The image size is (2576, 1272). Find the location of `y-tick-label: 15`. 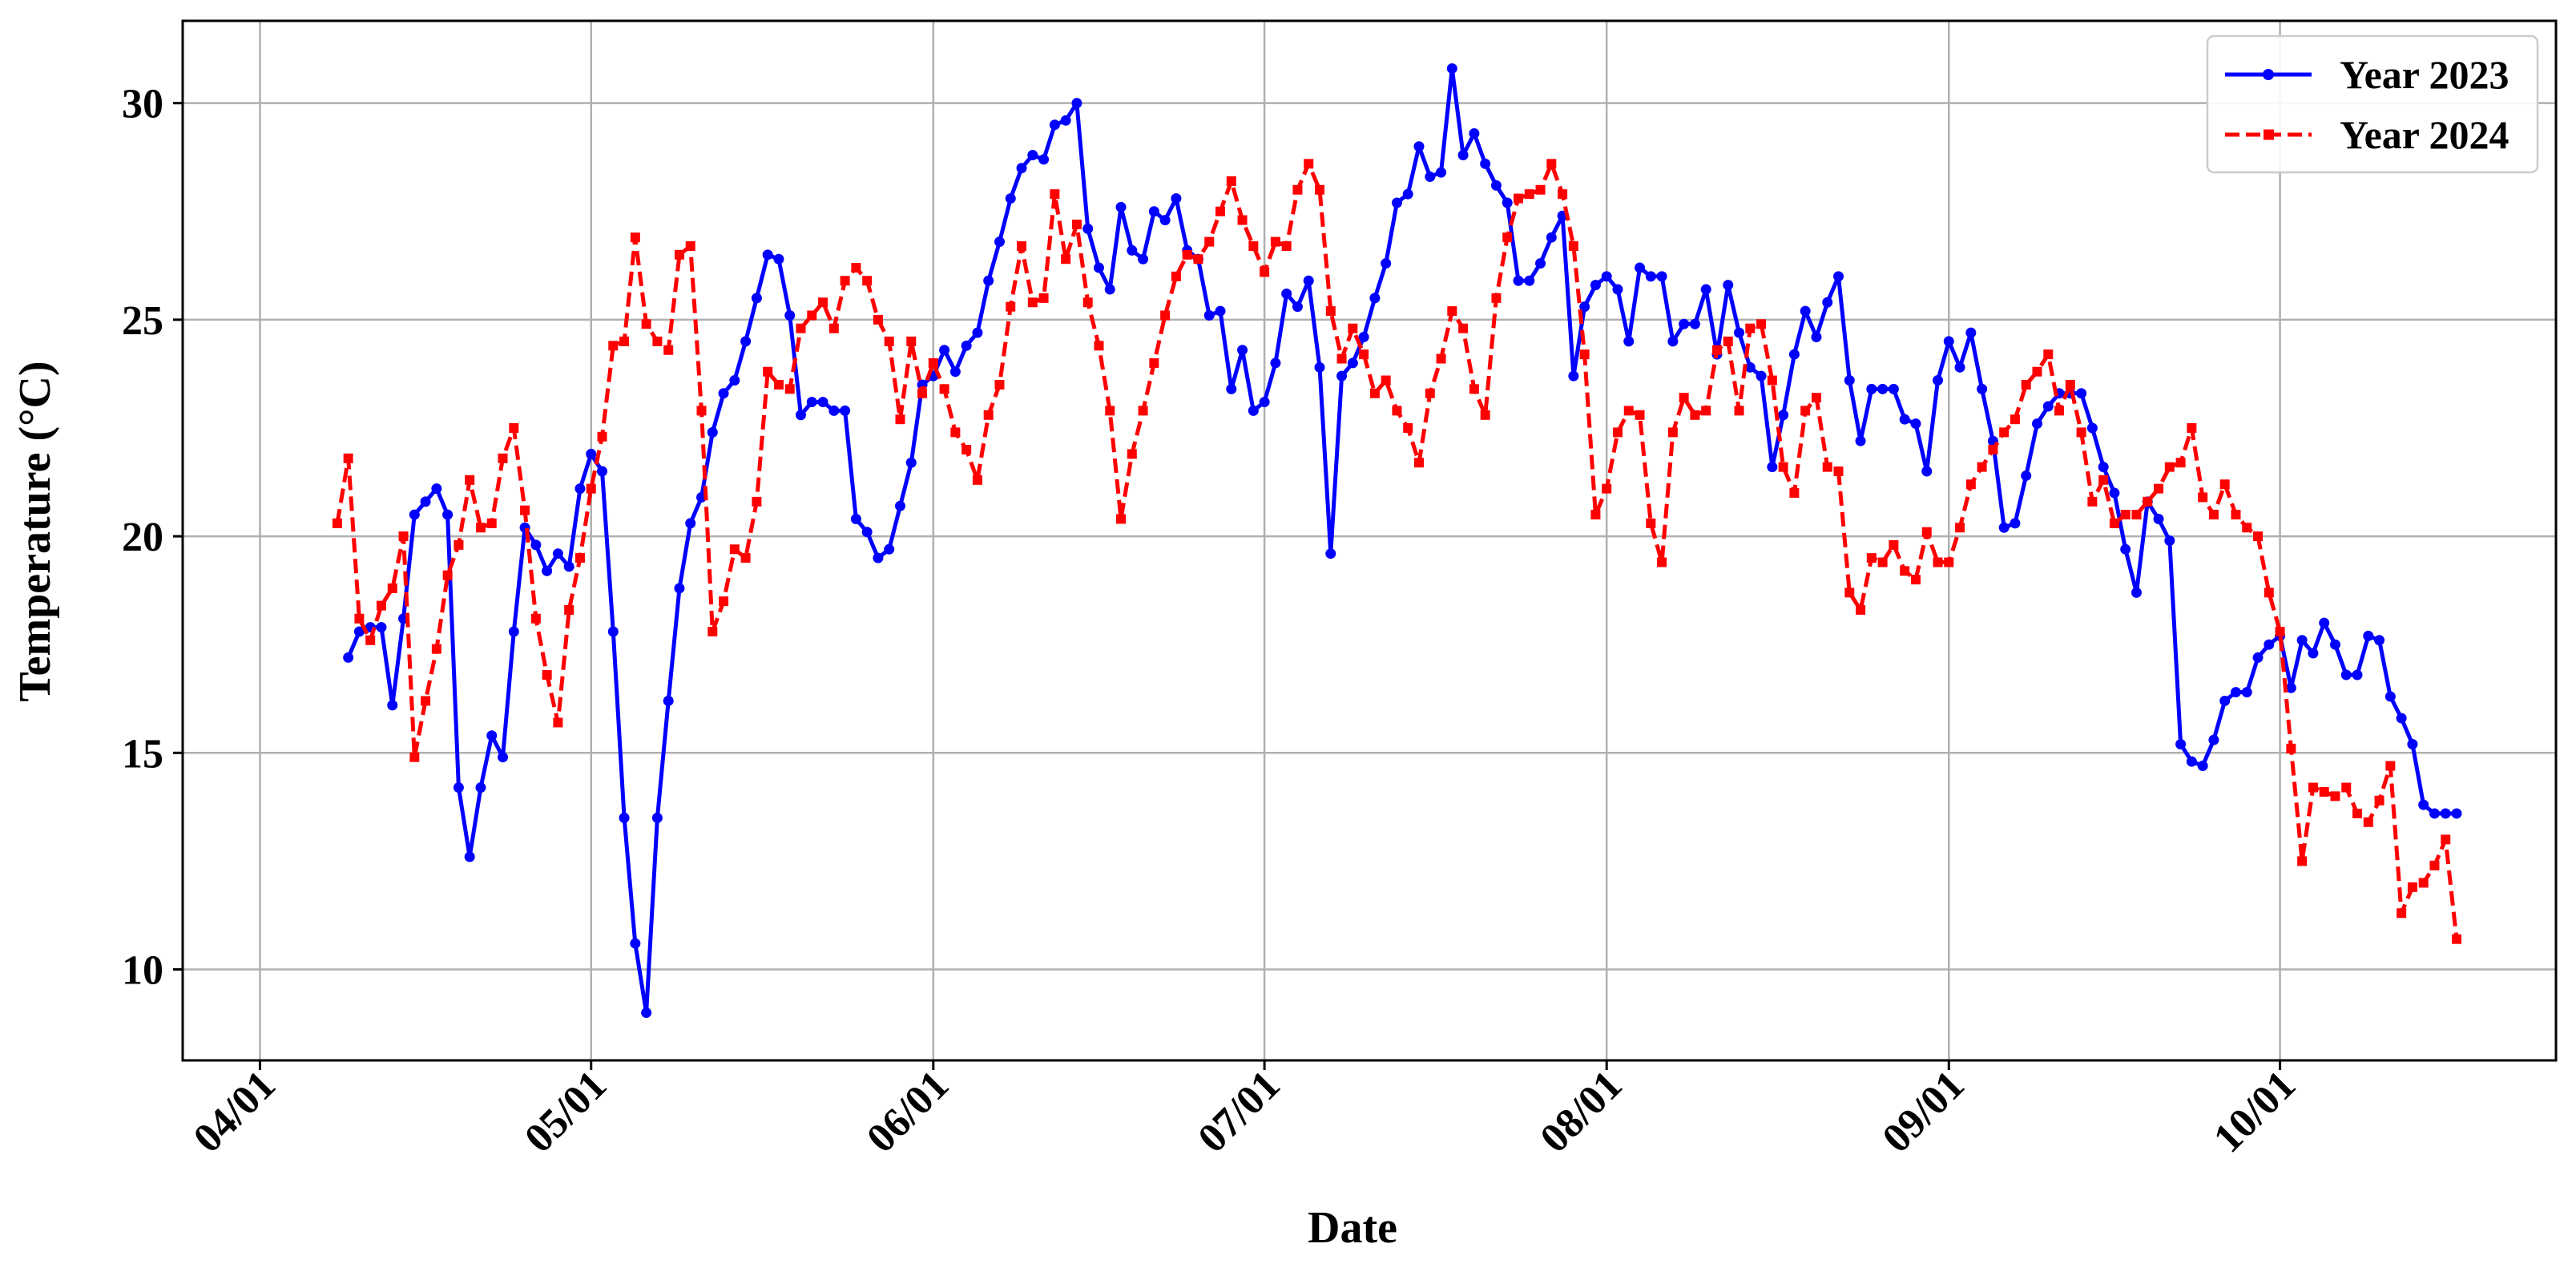

y-tick-label: 15 is located at coordinates (142, 754).